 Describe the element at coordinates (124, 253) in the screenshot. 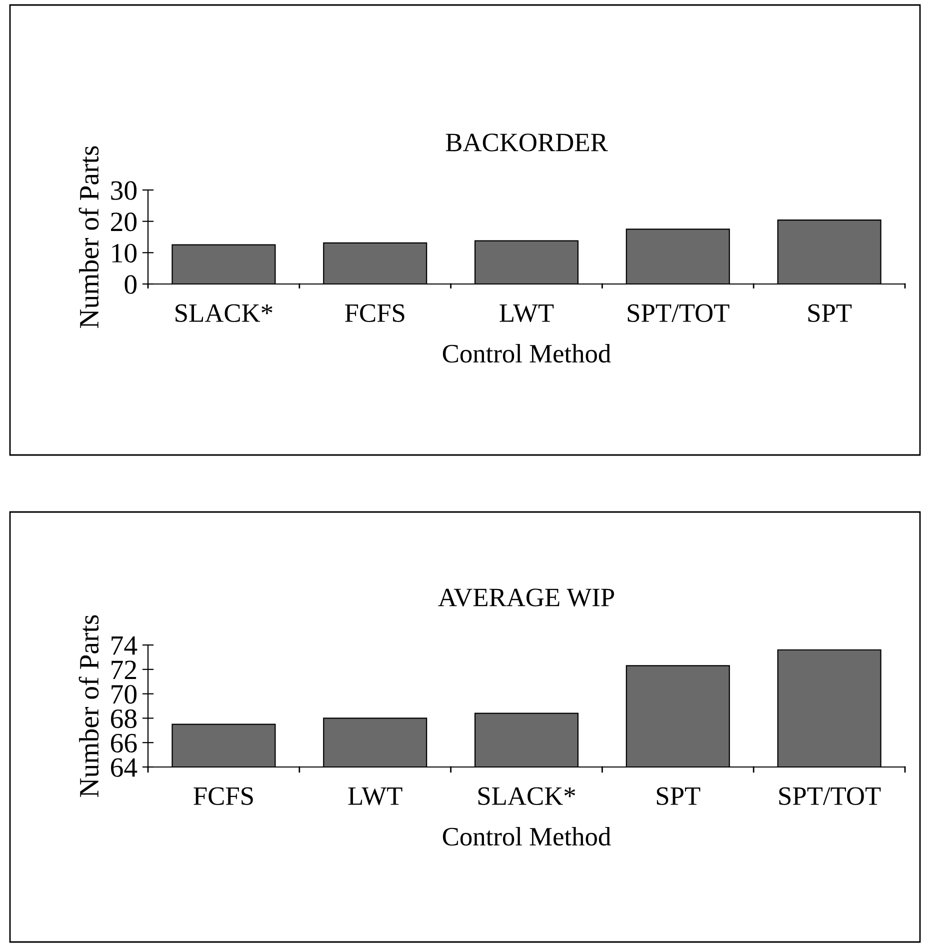

I see `y-tick-label: 10` at that location.